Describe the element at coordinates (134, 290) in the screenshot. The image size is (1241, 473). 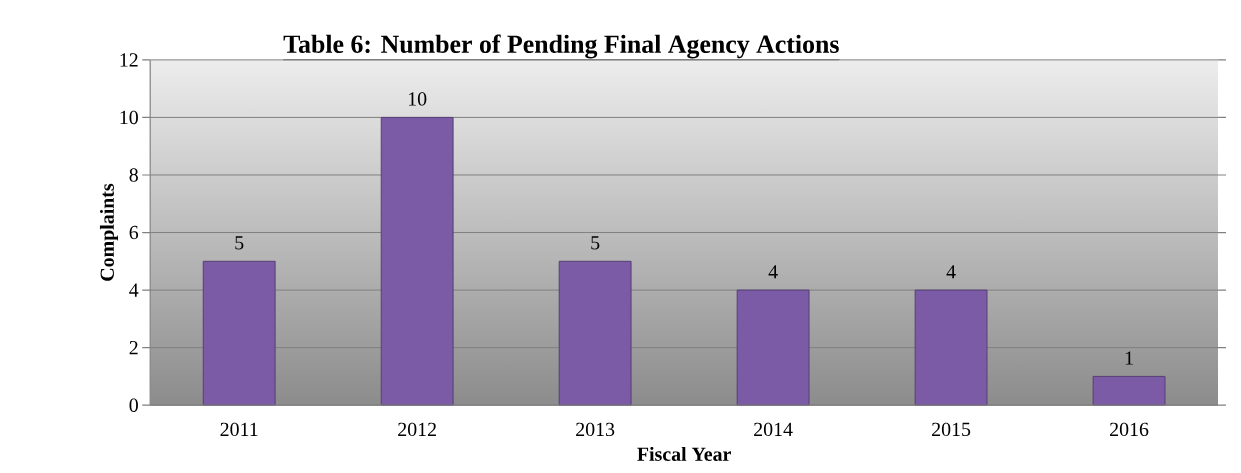
I see `y-tick-label: 4` at that location.